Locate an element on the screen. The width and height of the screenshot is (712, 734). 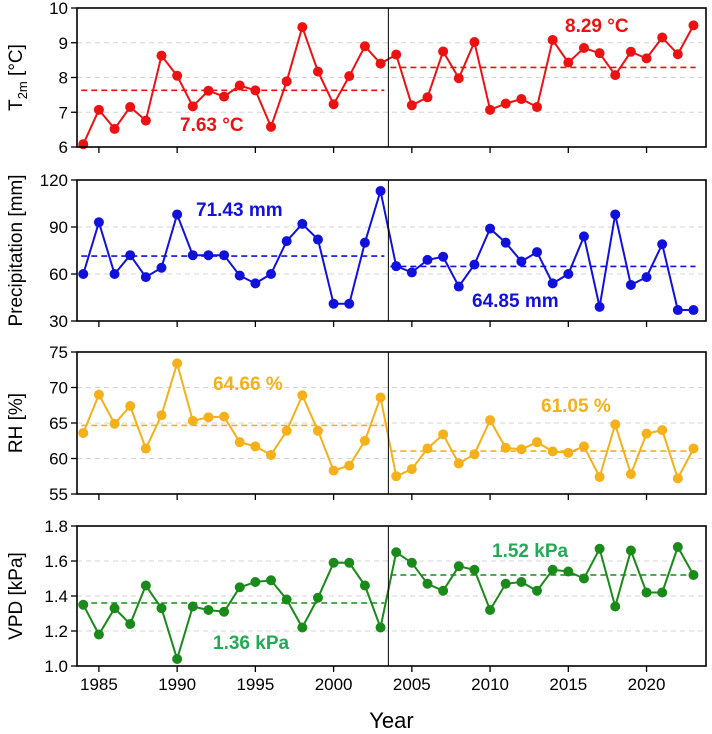
x-tick-label: 1990 is located at coordinates (177, 684).